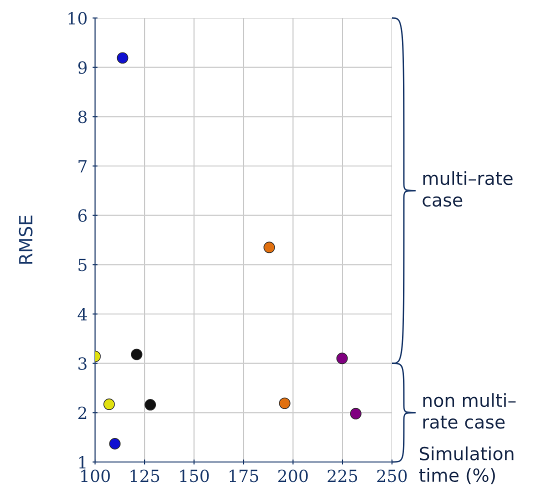 The height and width of the screenshot is (500, 556). What do you see at coordinates (82, 265) in the screenshot?
I see `y-tick-label: 5` at bounding box center [82, 265].